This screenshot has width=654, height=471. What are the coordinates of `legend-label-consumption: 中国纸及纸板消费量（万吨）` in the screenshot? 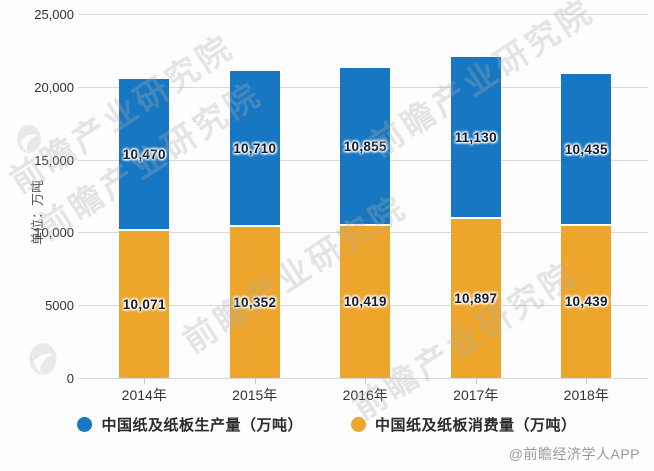 It's located at (476, 425).